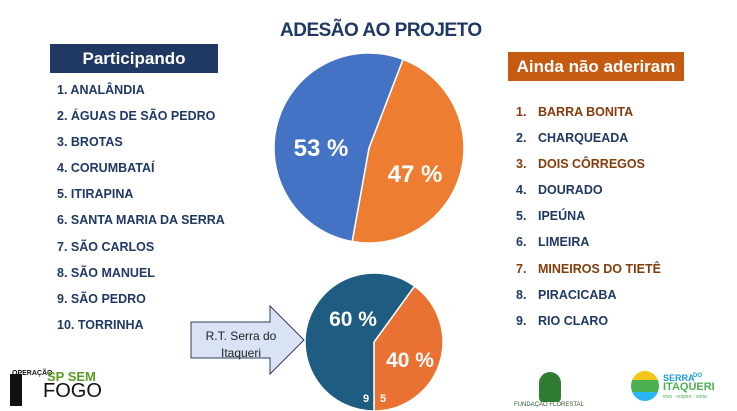 The width and height of the screenshot is (737, 411). What do you see at coordinates (106, 246) in the screenshot?
I see `participating-item: 7. SÃO CARLOS` at bounding box center [106, 246].